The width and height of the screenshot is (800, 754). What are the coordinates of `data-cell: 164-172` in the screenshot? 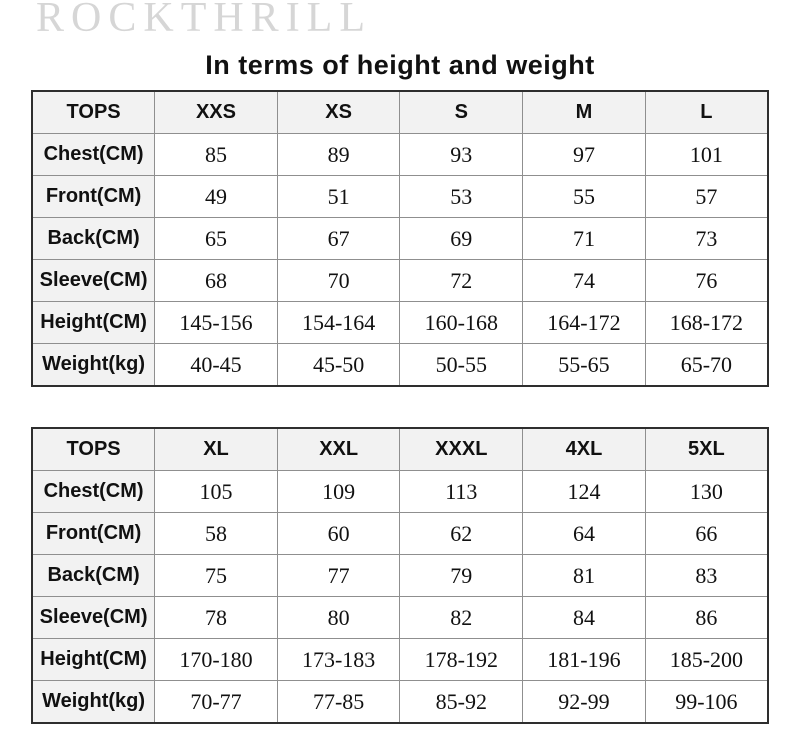 It's located at (584, 322).